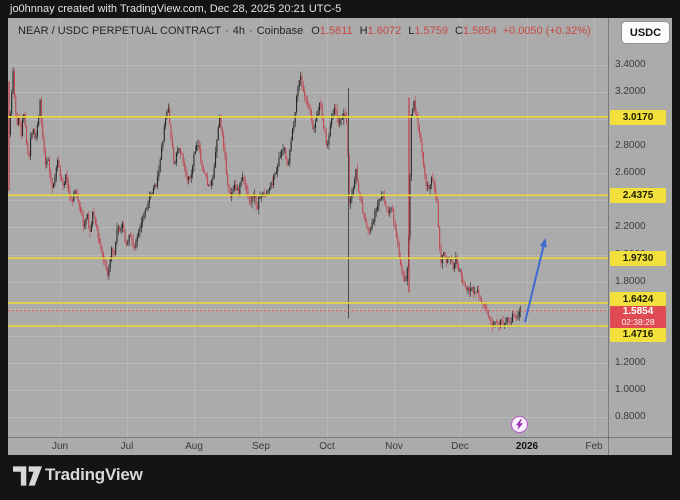 This screenshot has height=500, width=680. I want to click on lightning-icon, so click(519, 424).